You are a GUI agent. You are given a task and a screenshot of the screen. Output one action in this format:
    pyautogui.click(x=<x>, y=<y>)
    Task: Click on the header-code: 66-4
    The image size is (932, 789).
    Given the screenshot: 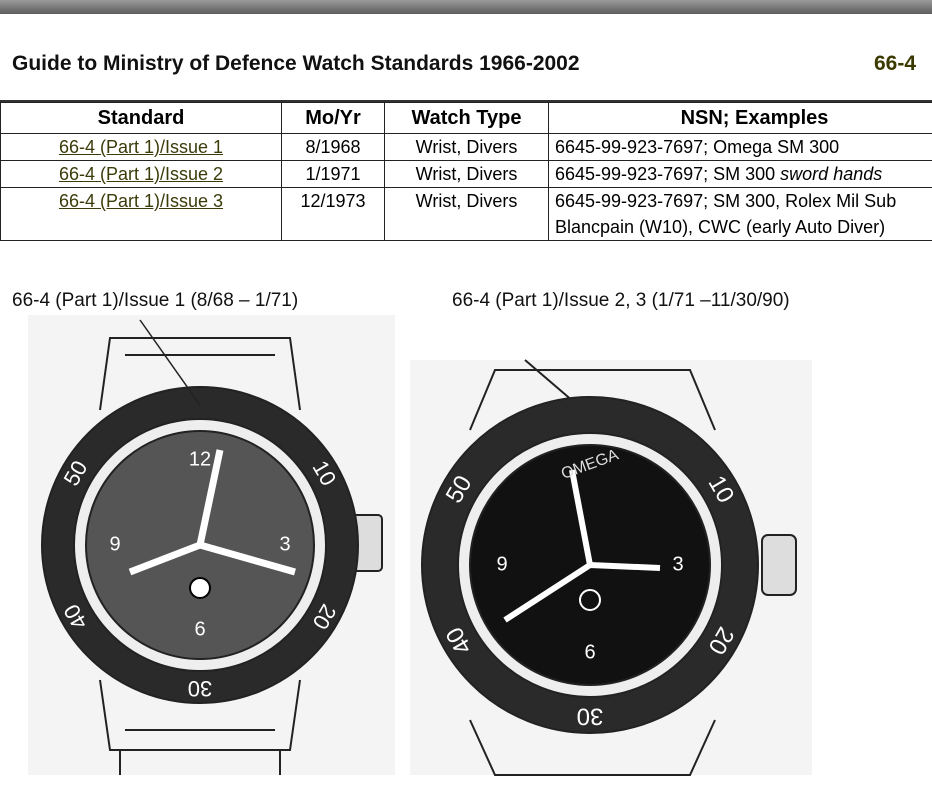 What is the action you would take?
    pyautogui.click(x=895, y=63)
    